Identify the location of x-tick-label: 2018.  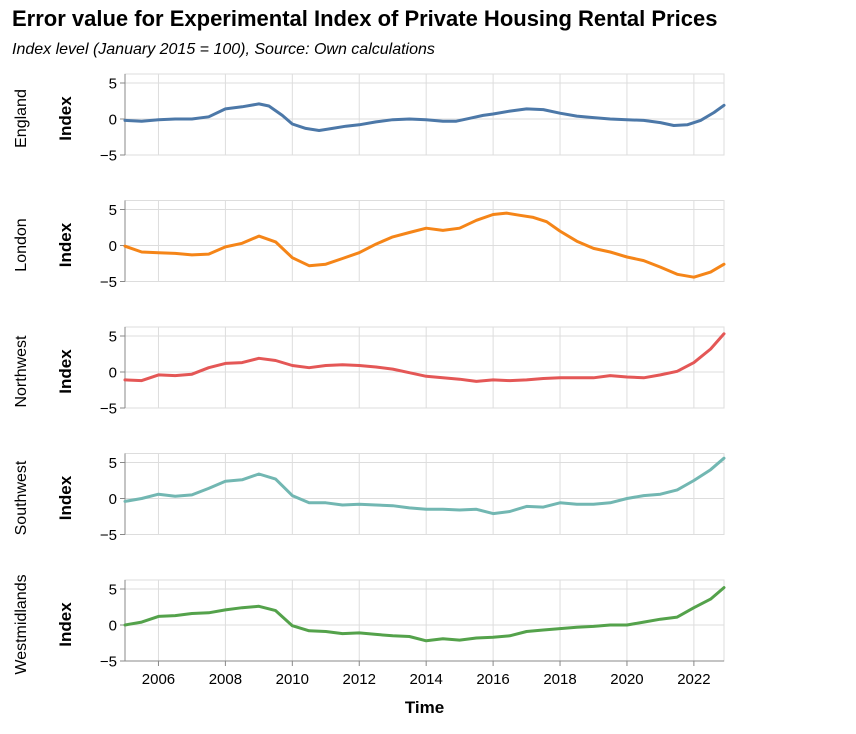
(559, 679).